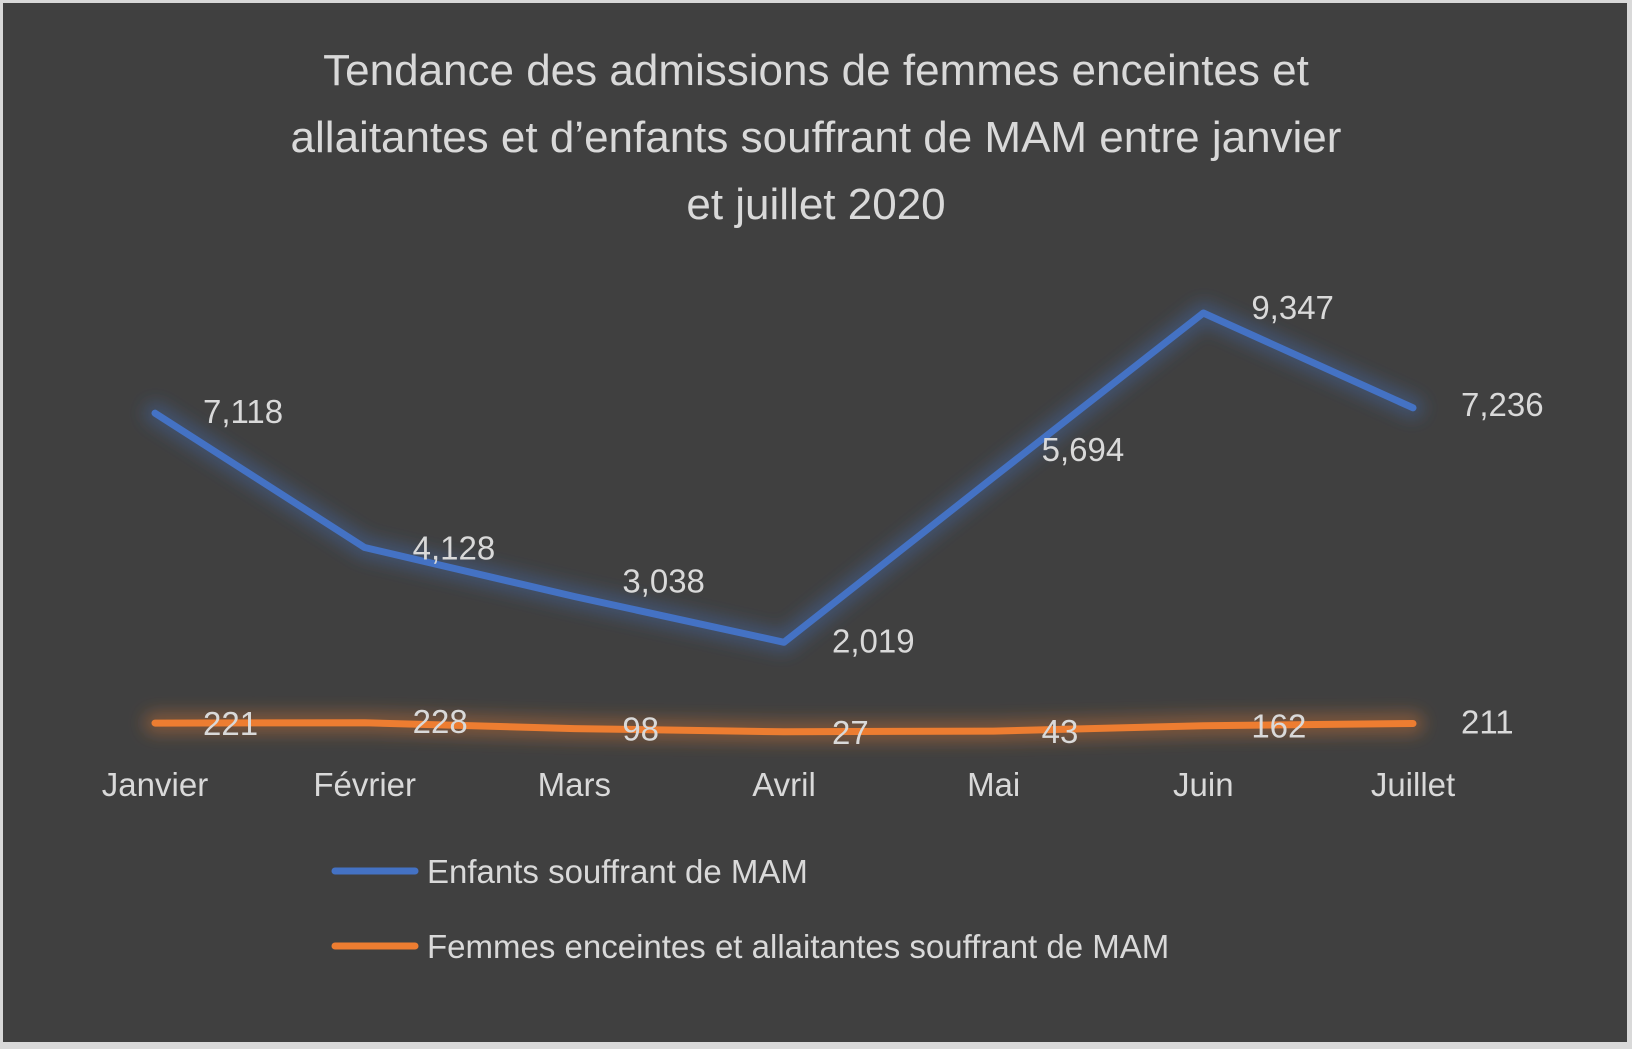  Describe the element at coordinates (663, 580) in the screenshot. I see `data-label: 3,038` at that location.